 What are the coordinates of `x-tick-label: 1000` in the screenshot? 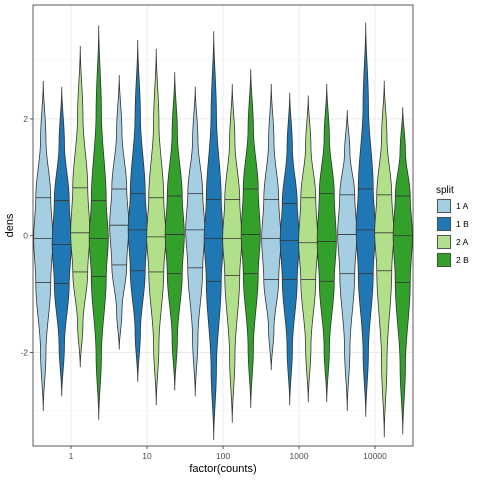 It's located at (299, 456).